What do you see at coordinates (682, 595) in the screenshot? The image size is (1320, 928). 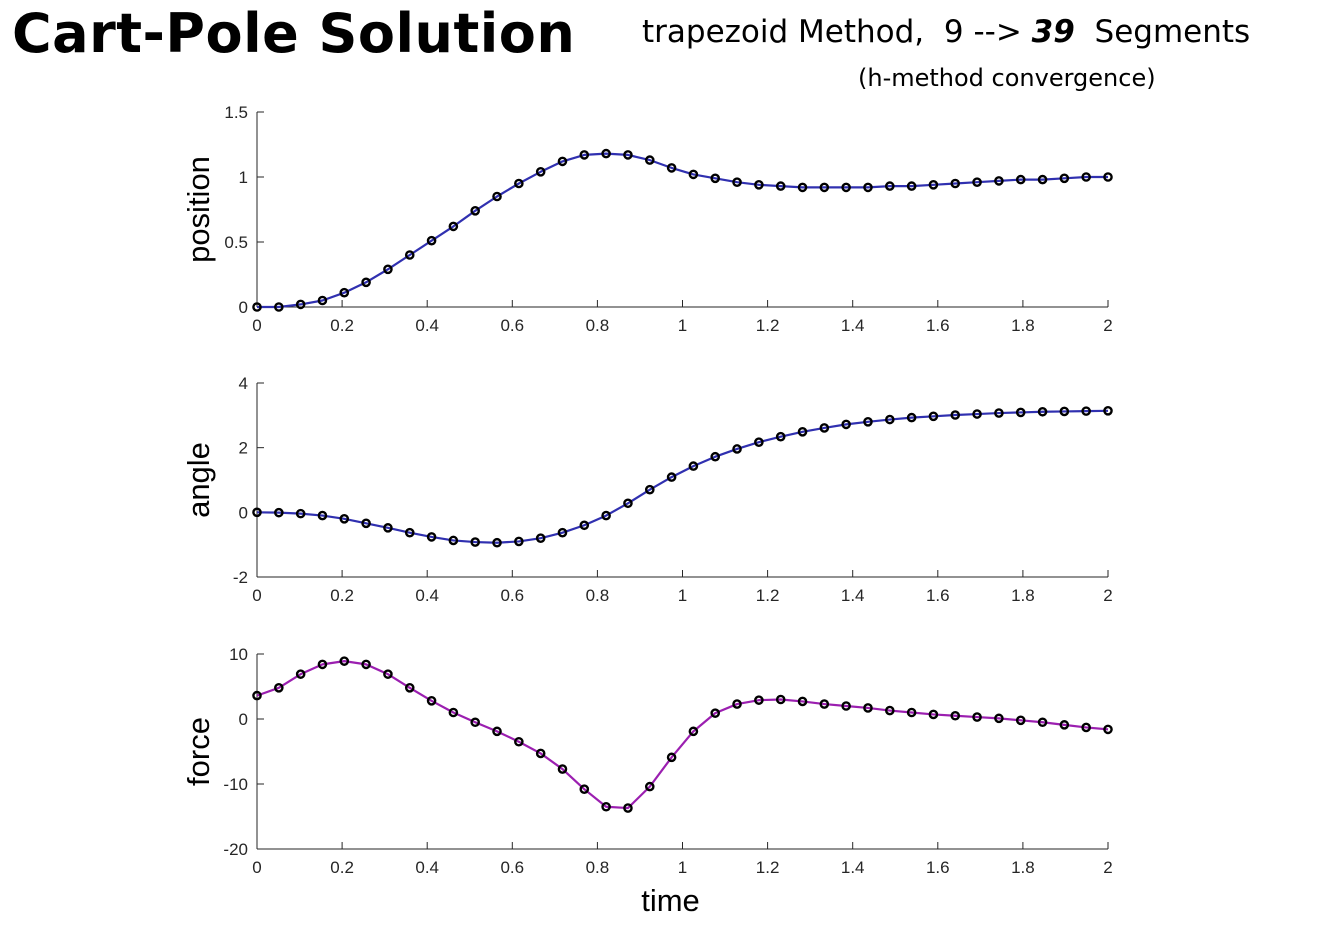 I see `angle-x-tick-label: 1` at bounding box center [682, 595].